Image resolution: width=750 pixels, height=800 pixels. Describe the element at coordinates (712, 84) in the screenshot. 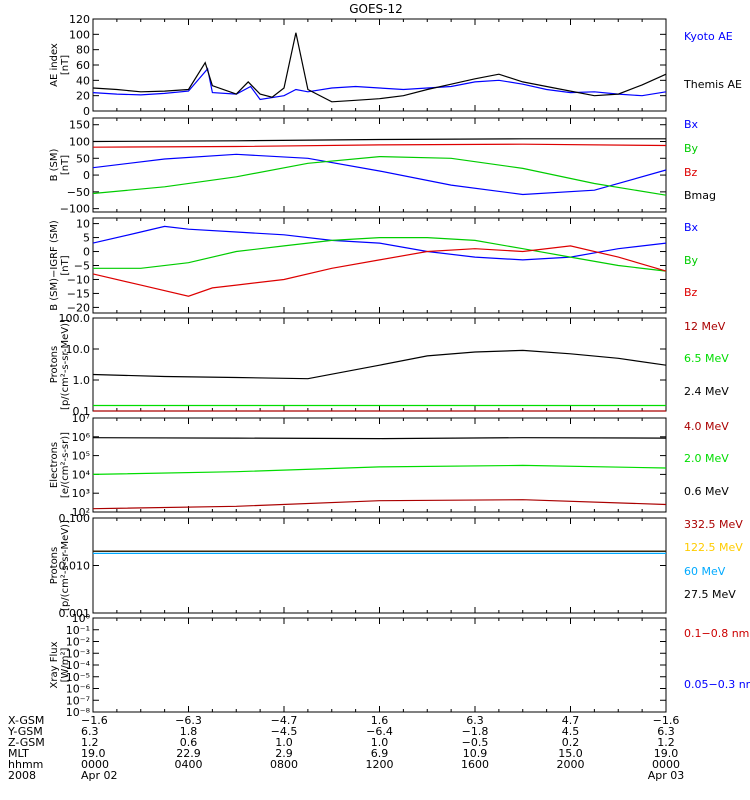

I see `legend-entry: Themis AE` at that location.